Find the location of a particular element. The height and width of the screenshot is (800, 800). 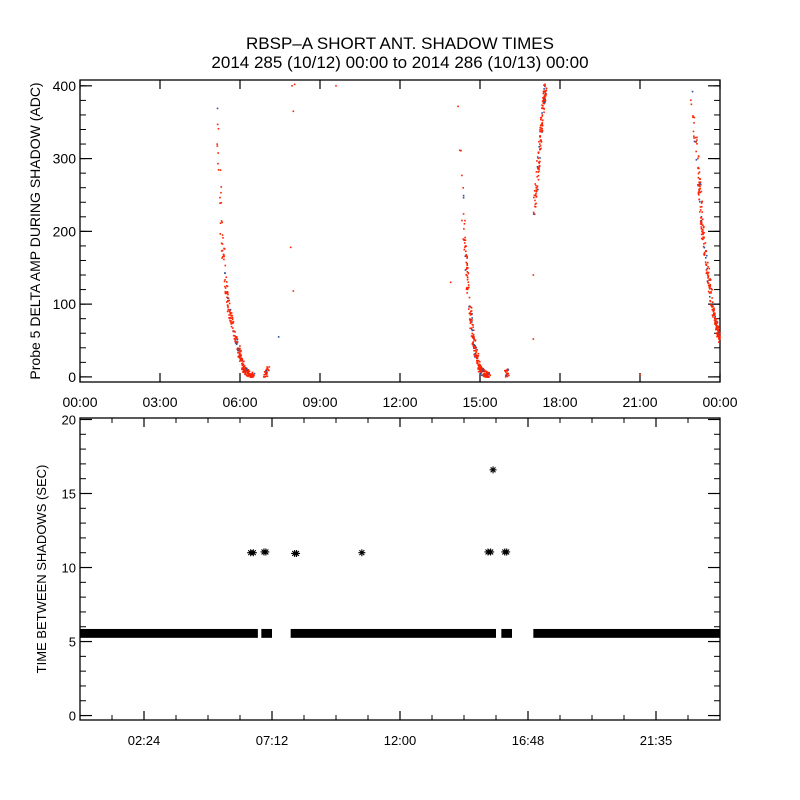

x-tick-label: 00:00 is located at coordinates (79, 402).